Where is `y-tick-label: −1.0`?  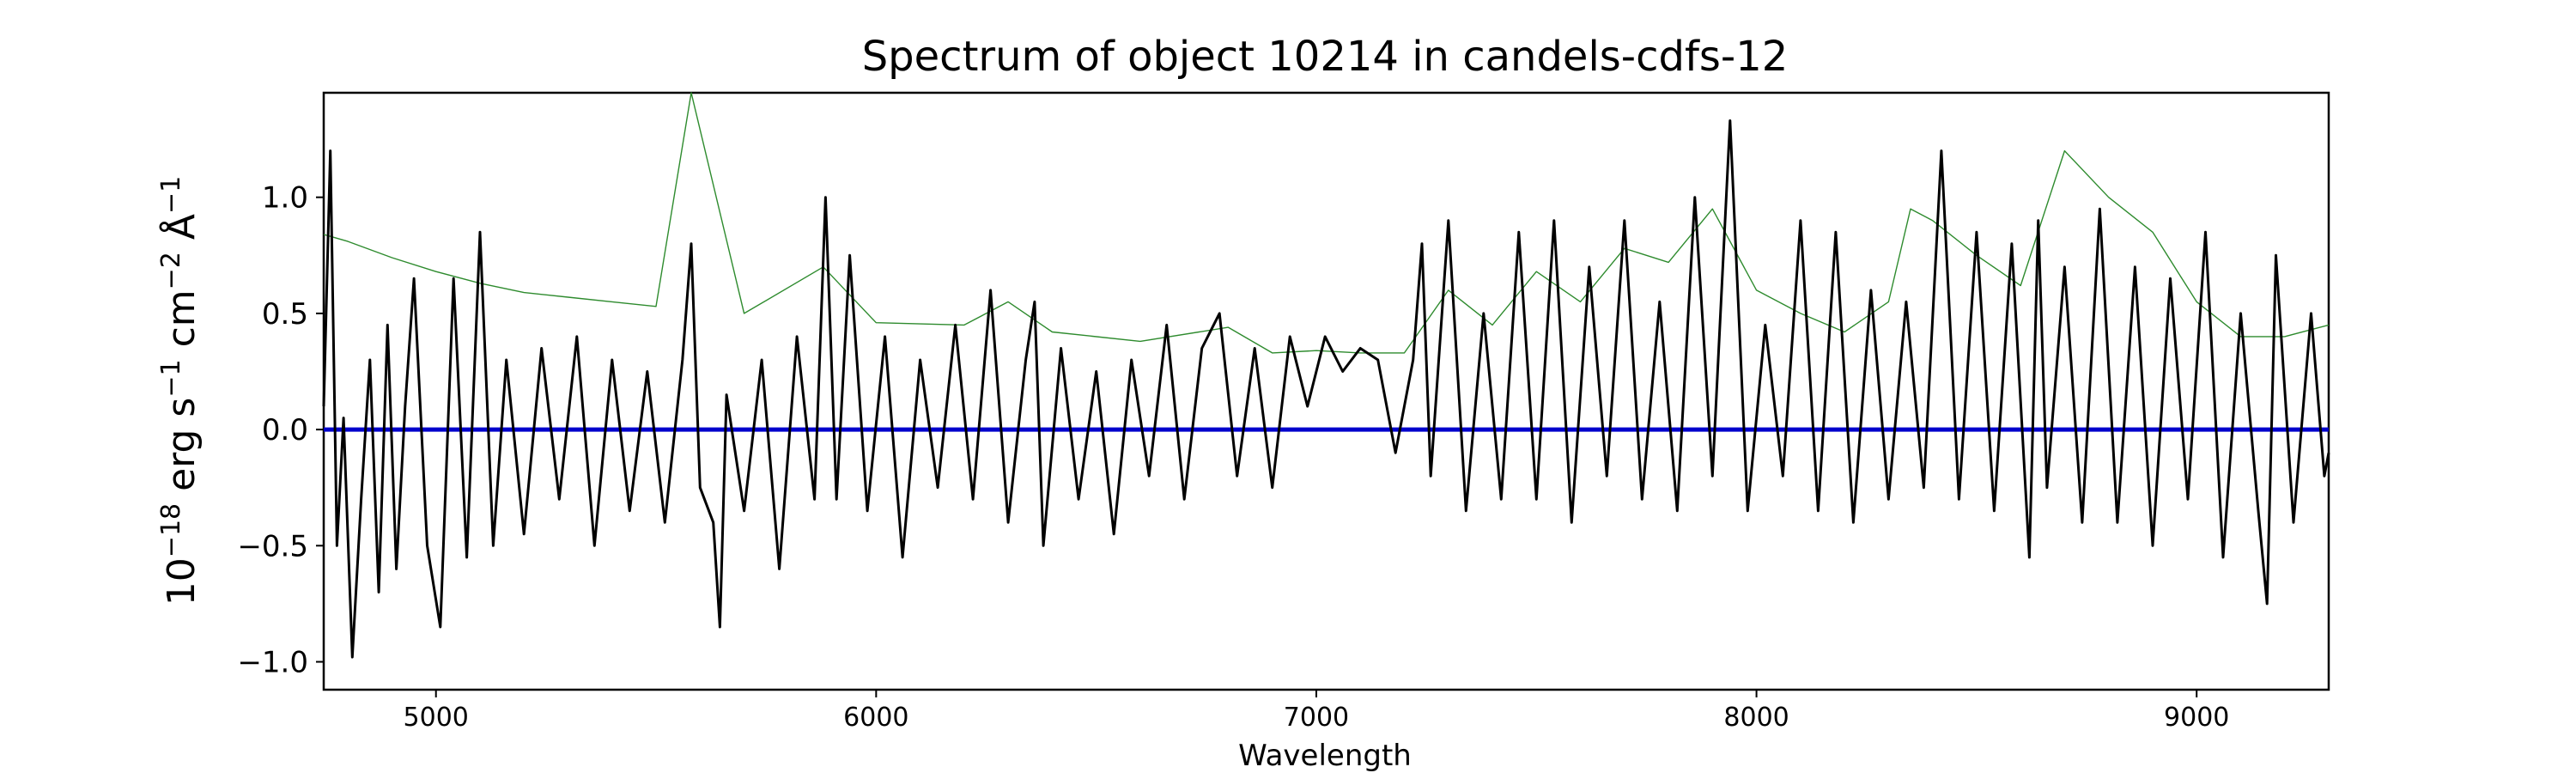 y-tick-label: −1.0 is located at coordinates (272, 663).